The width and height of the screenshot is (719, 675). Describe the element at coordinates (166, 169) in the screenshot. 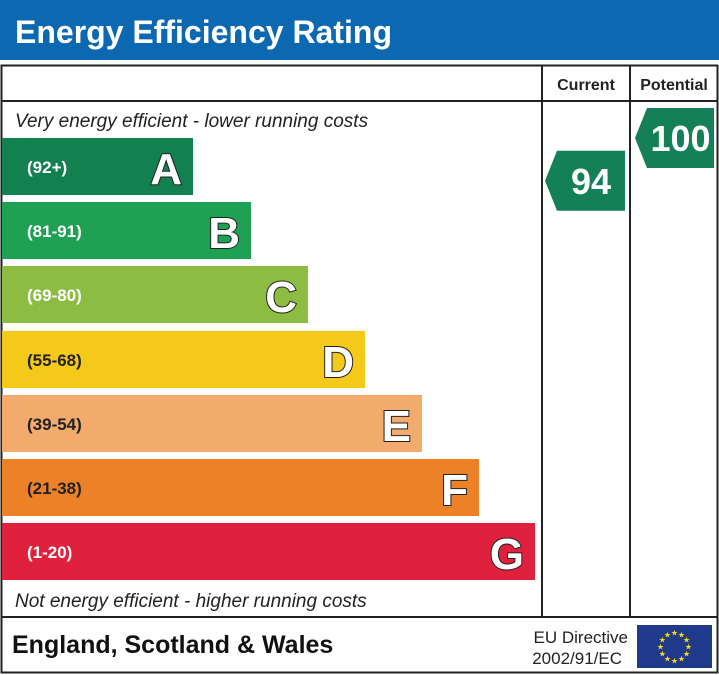

I see `band-letter: A` at that location.